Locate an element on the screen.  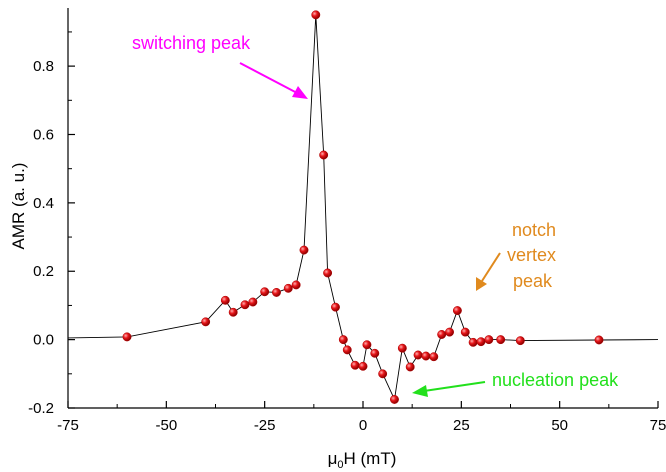
y-tick-label: 0.8 is located at coordinates (43, 66).